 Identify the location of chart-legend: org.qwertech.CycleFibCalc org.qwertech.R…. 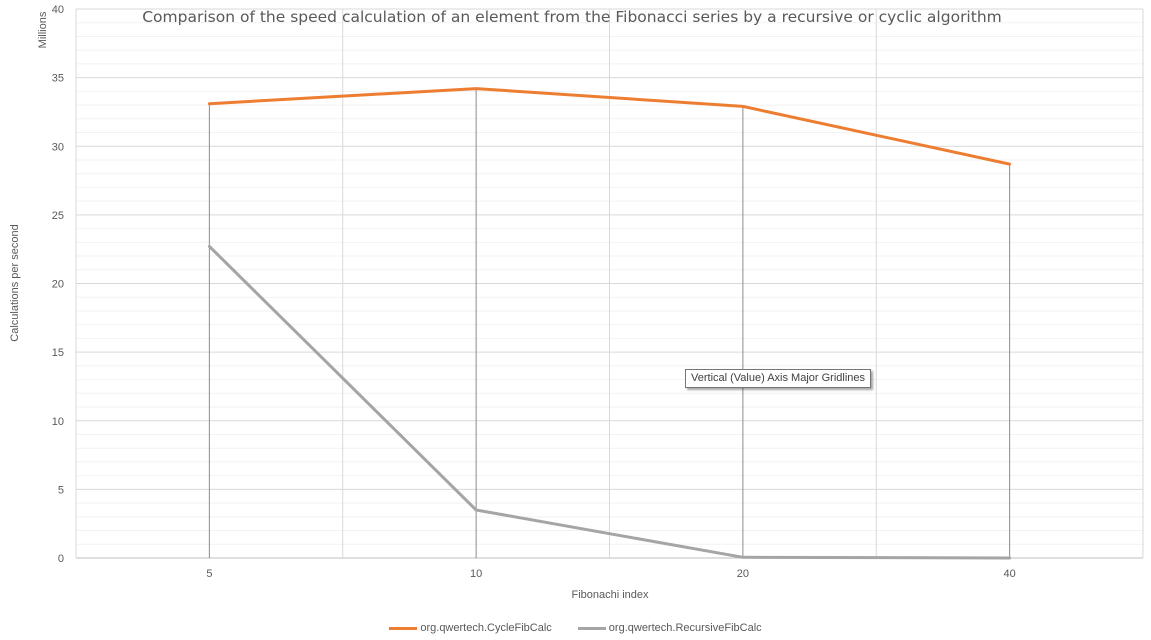
(575, 628).